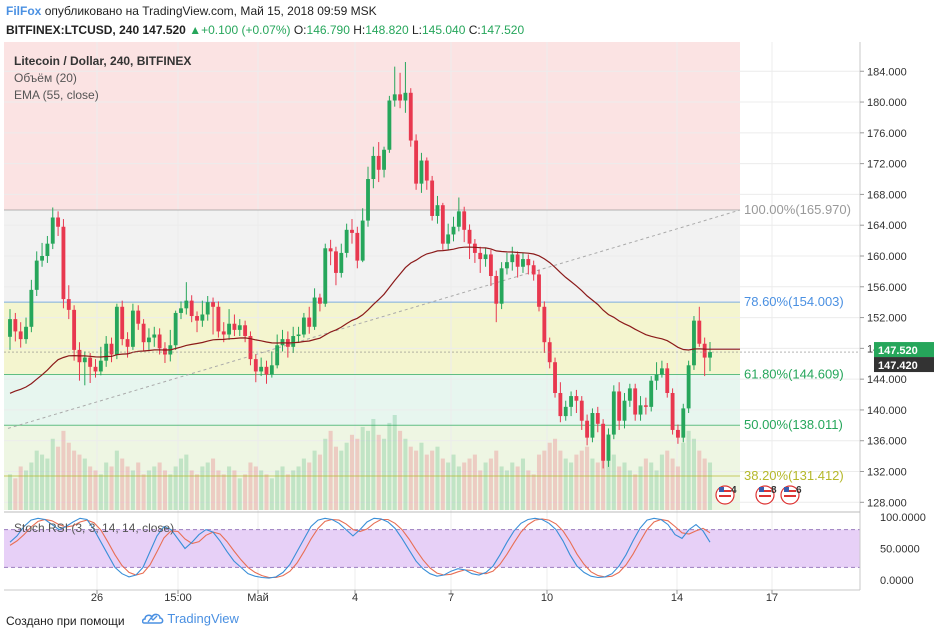 The width and height of the screenshot is (937, 641). I want to click on close-label: C:, so click(474, 30).